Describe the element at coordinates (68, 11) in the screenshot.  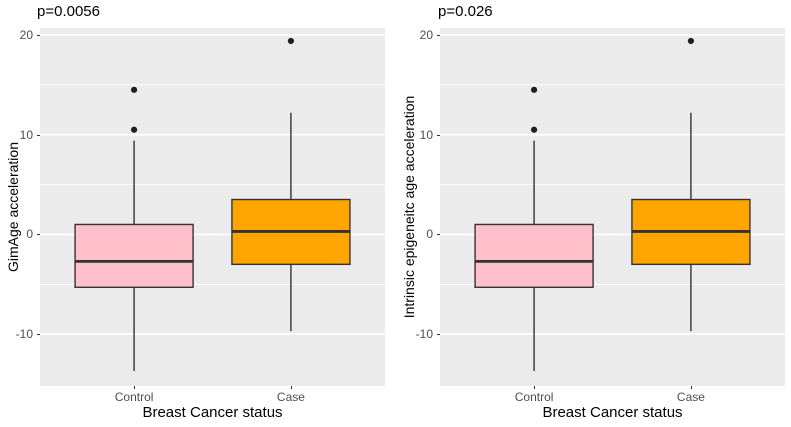
I see `p-value-label: p=0.0056` at that location.